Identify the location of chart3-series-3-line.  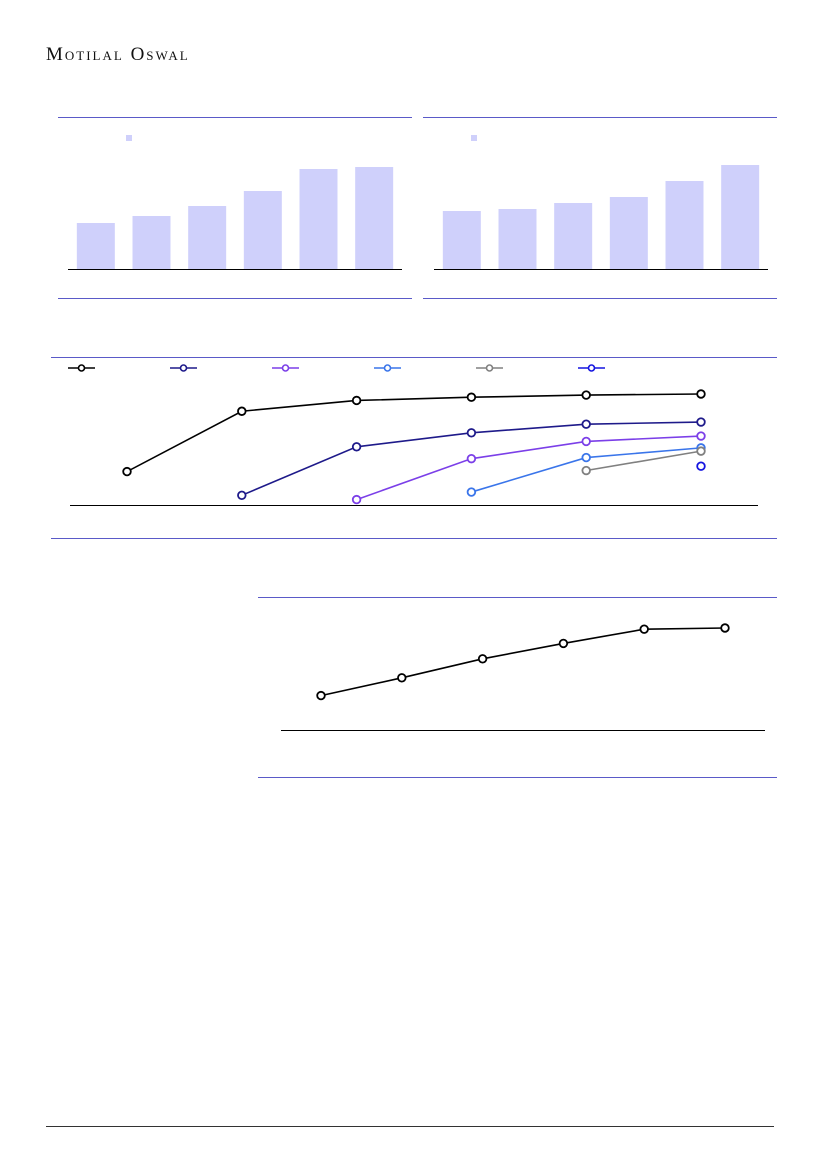
(529, 468).